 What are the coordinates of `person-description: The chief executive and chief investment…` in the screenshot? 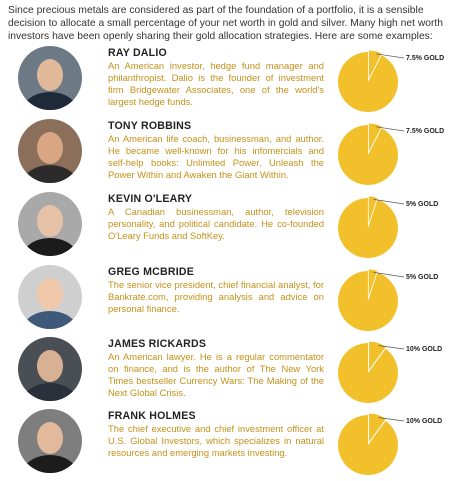 It's located at (216, 440).